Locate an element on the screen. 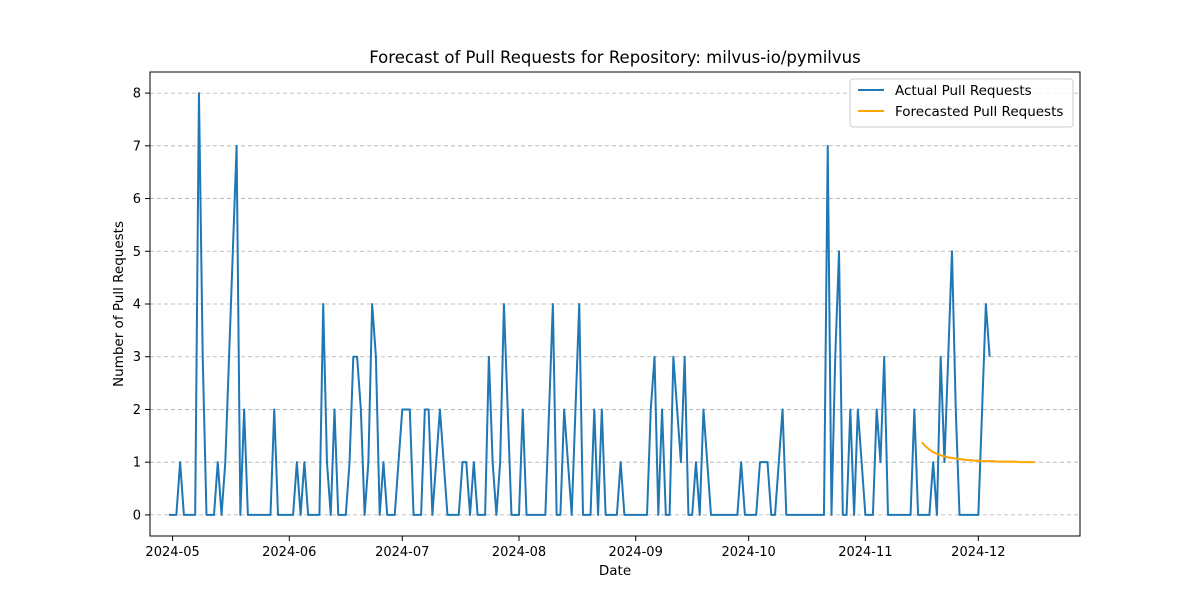 The width and height of the screenshot is (1200, 600). y-tick-label: 6 is located at coordinates (137, 199).